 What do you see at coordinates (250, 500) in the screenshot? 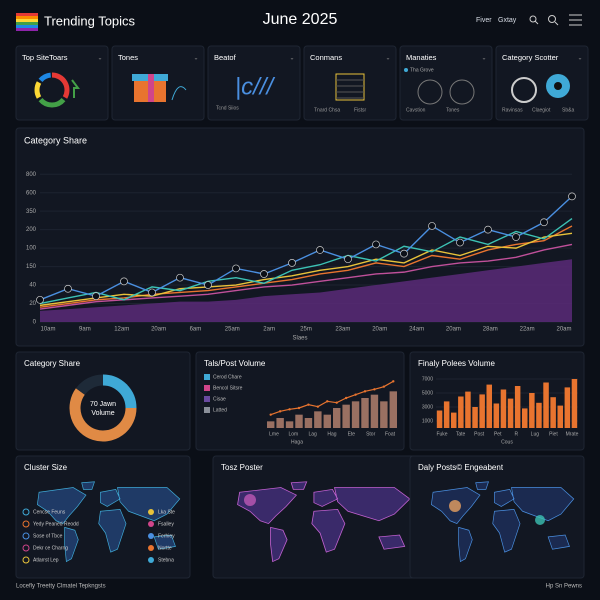
I see `map-highlight` at bounding box center [250, 500].